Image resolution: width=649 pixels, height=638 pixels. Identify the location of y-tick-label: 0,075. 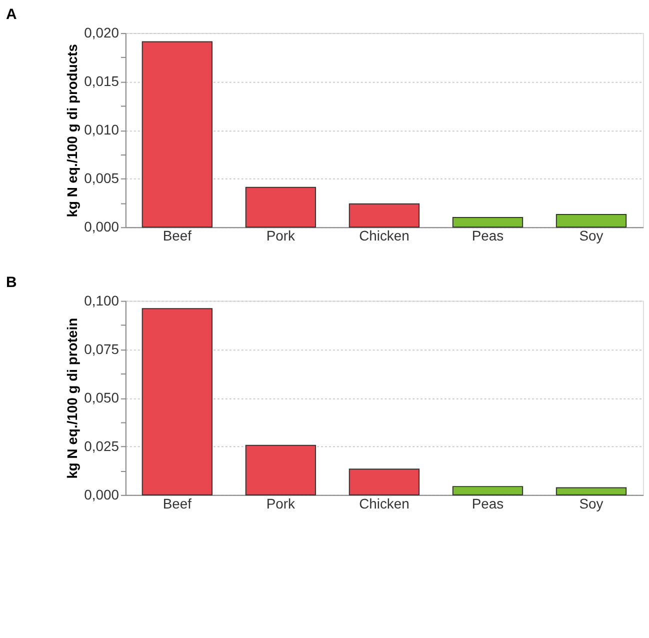
(102, 348).